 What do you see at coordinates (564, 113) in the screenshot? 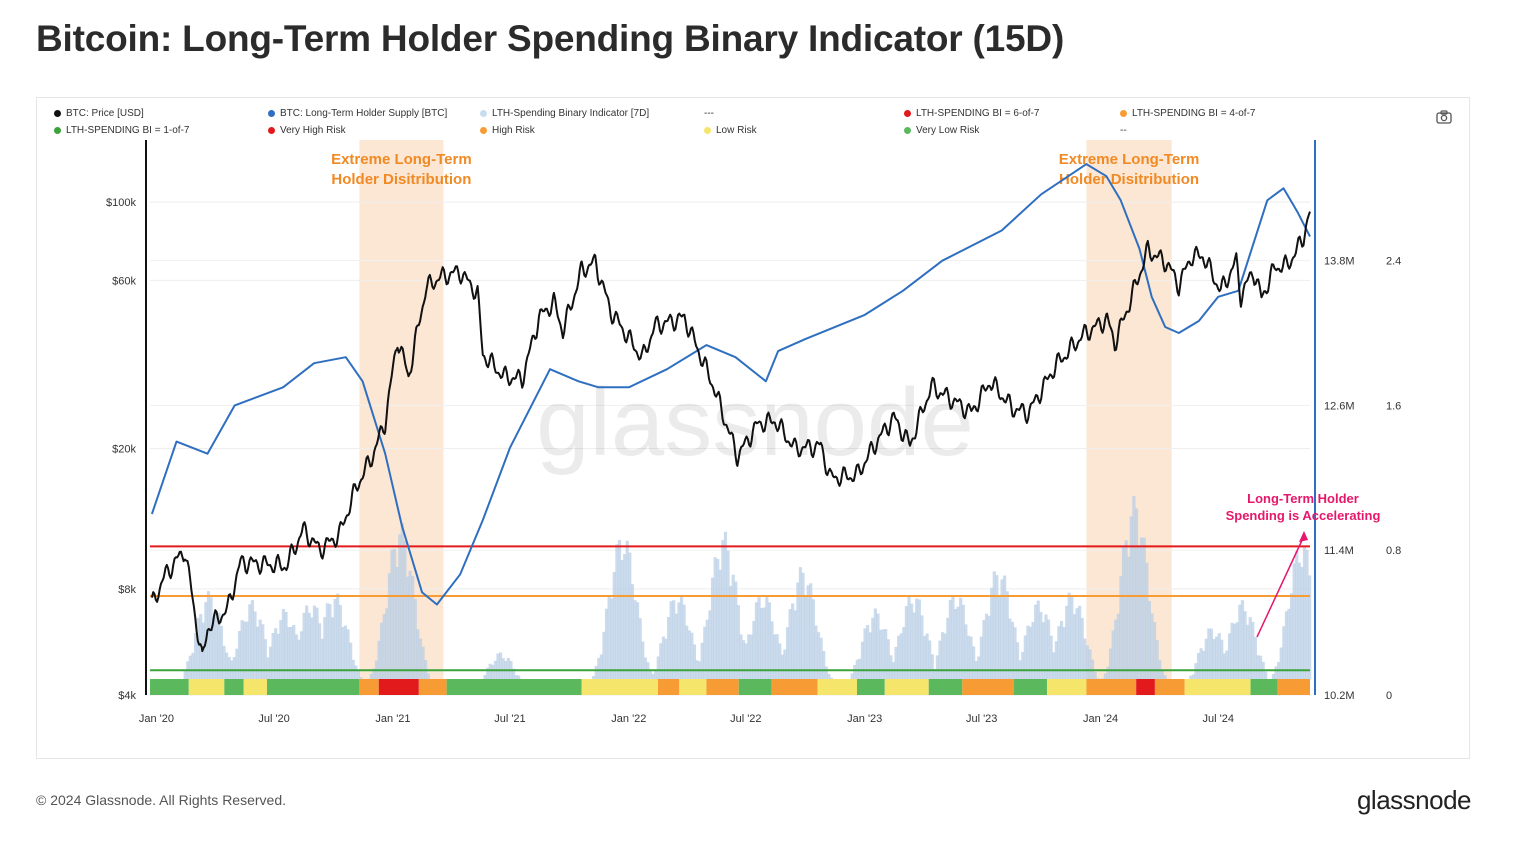
I see `legend-item: LTH-Spending Binary Indicator [7D]` at bounding box center [564, 113].